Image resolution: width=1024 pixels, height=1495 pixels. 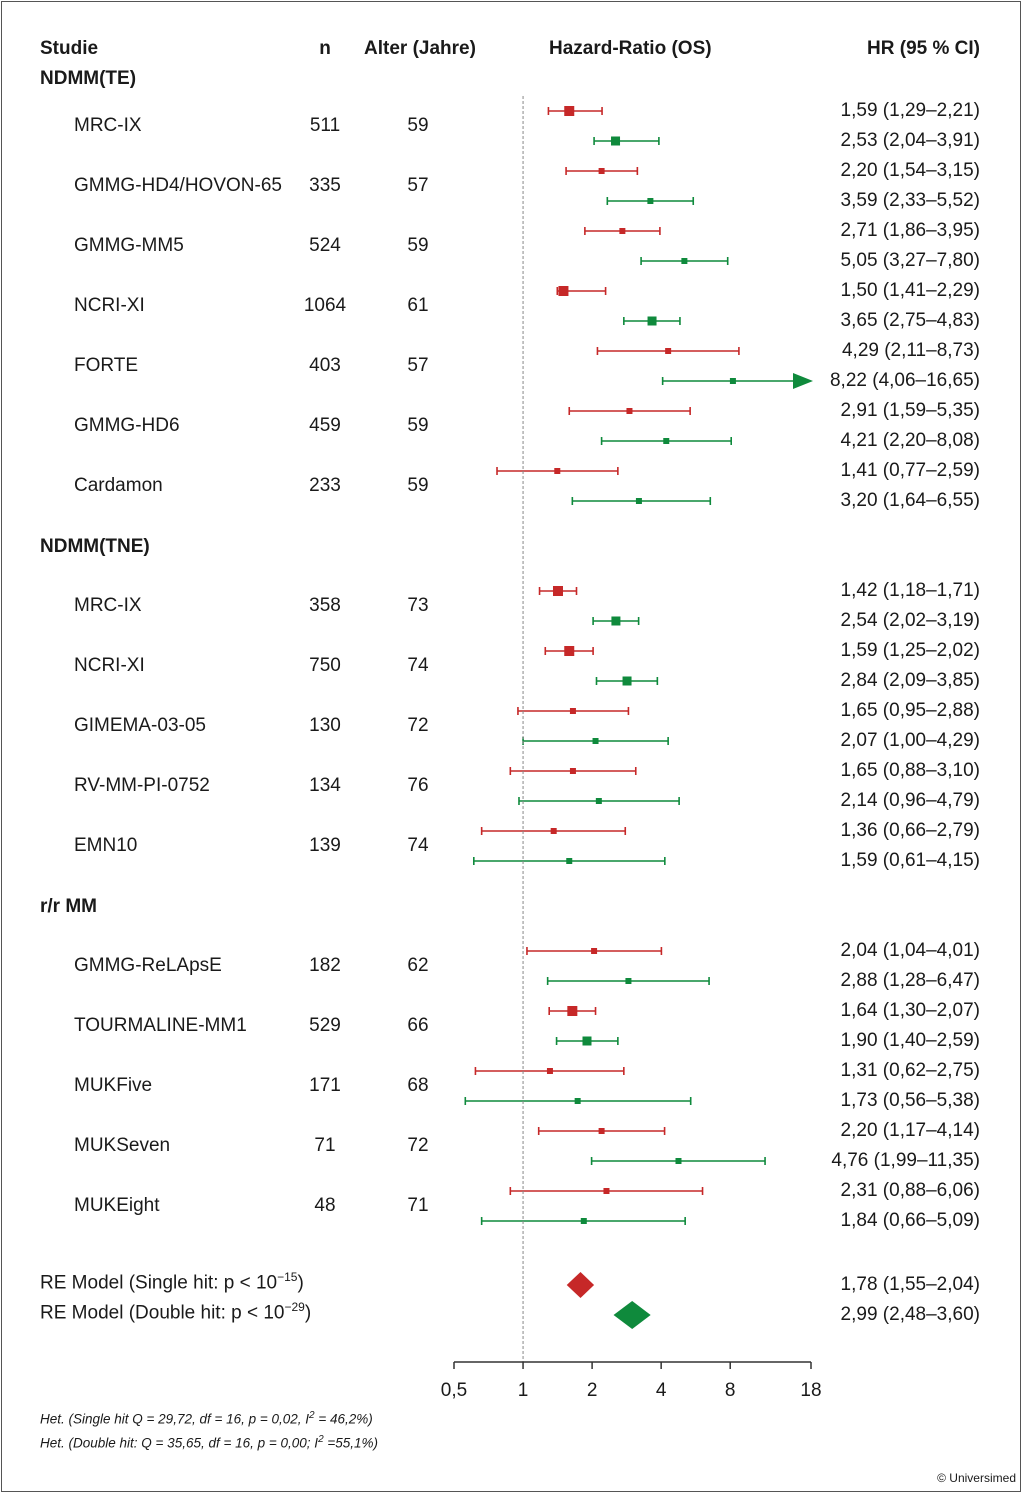 What do you see at coordinates (910, 860) in the screenshot?
I see `study-1-4-double-hr-text: 1,59 (0,61–4,15)` at bounding box center [910, 860].